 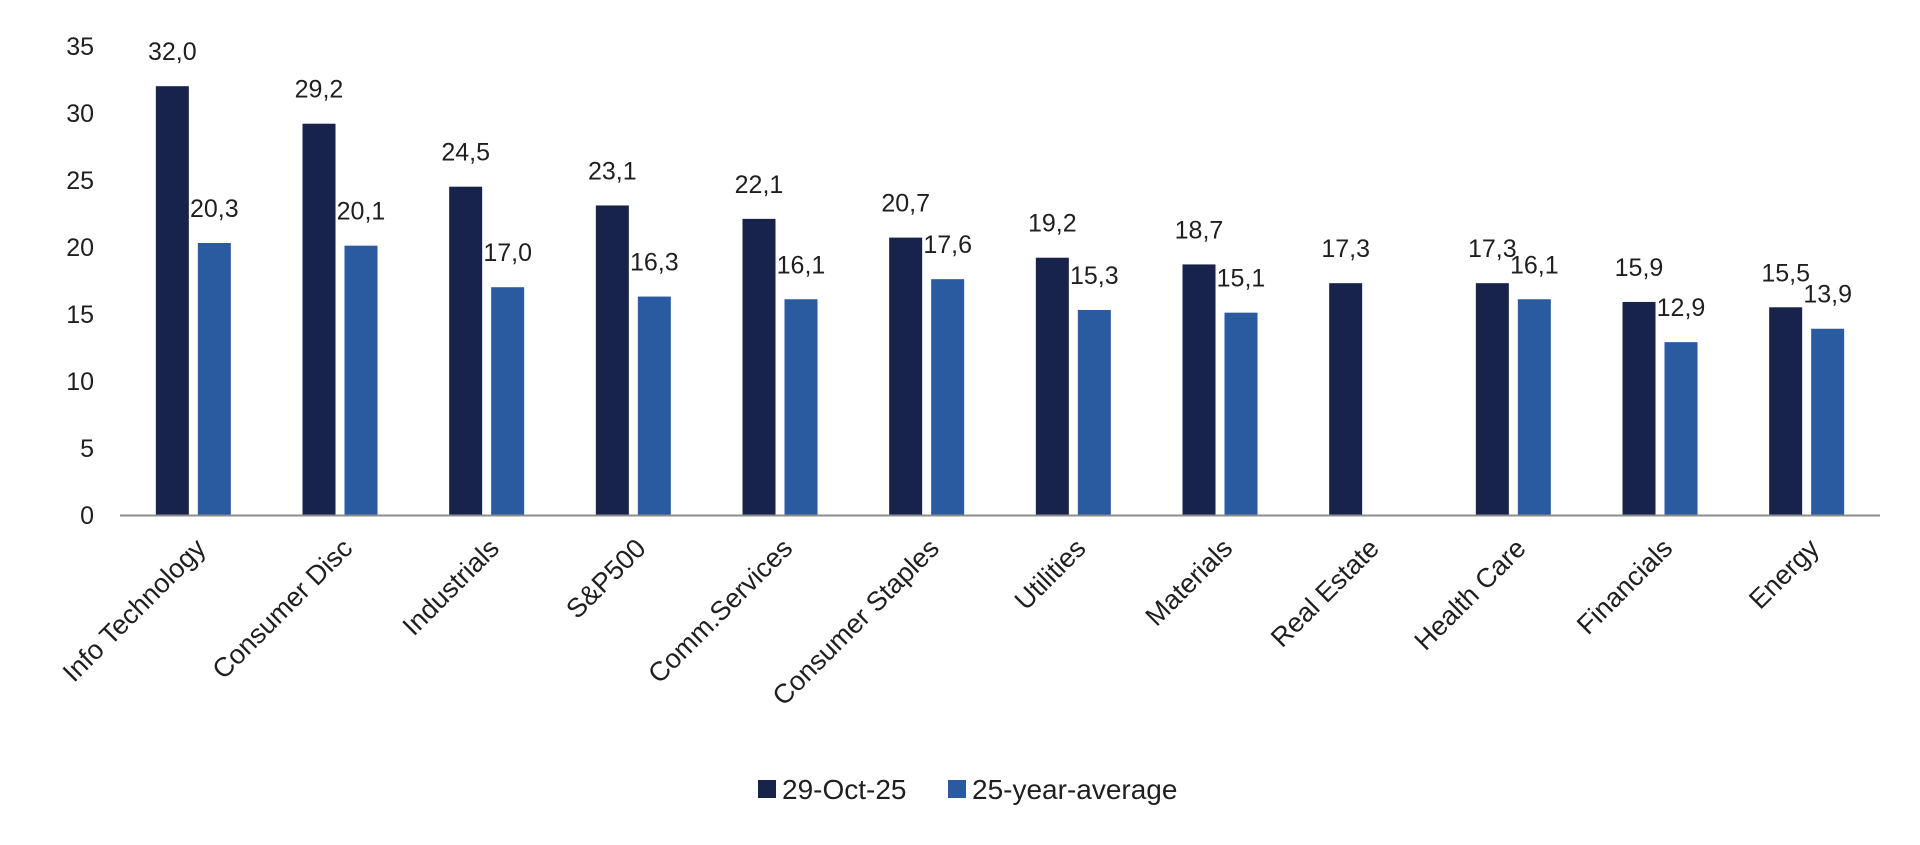 What do you see at coordinates (80, 181) in the screenshot?
I see `y-tick-label: 25` at bounding box center [80, 181].